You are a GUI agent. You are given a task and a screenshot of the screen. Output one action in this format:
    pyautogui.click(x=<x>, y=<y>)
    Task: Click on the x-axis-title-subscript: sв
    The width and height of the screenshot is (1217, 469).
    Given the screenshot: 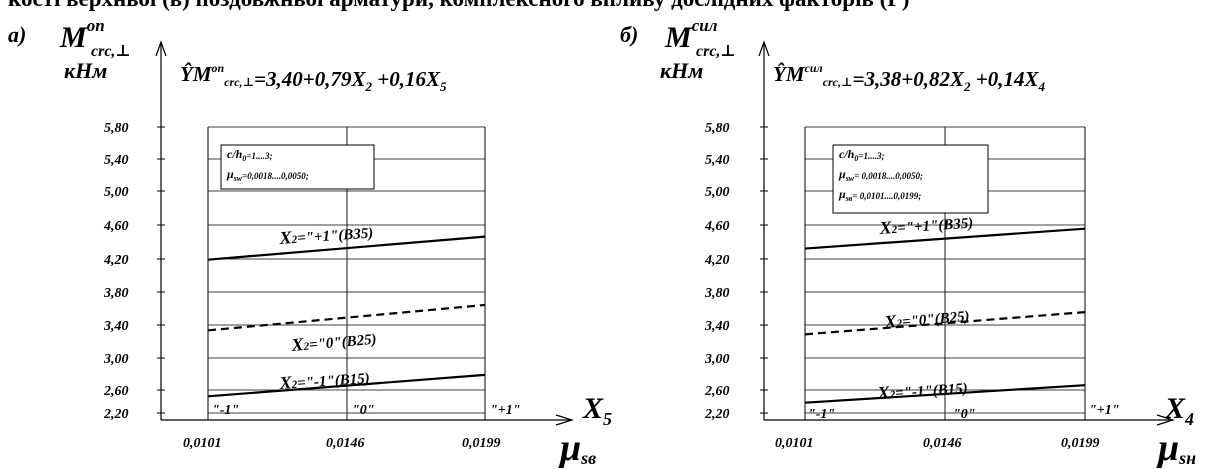 What is the action you would take?
    pyautogui.click(x=588, y=458)
    